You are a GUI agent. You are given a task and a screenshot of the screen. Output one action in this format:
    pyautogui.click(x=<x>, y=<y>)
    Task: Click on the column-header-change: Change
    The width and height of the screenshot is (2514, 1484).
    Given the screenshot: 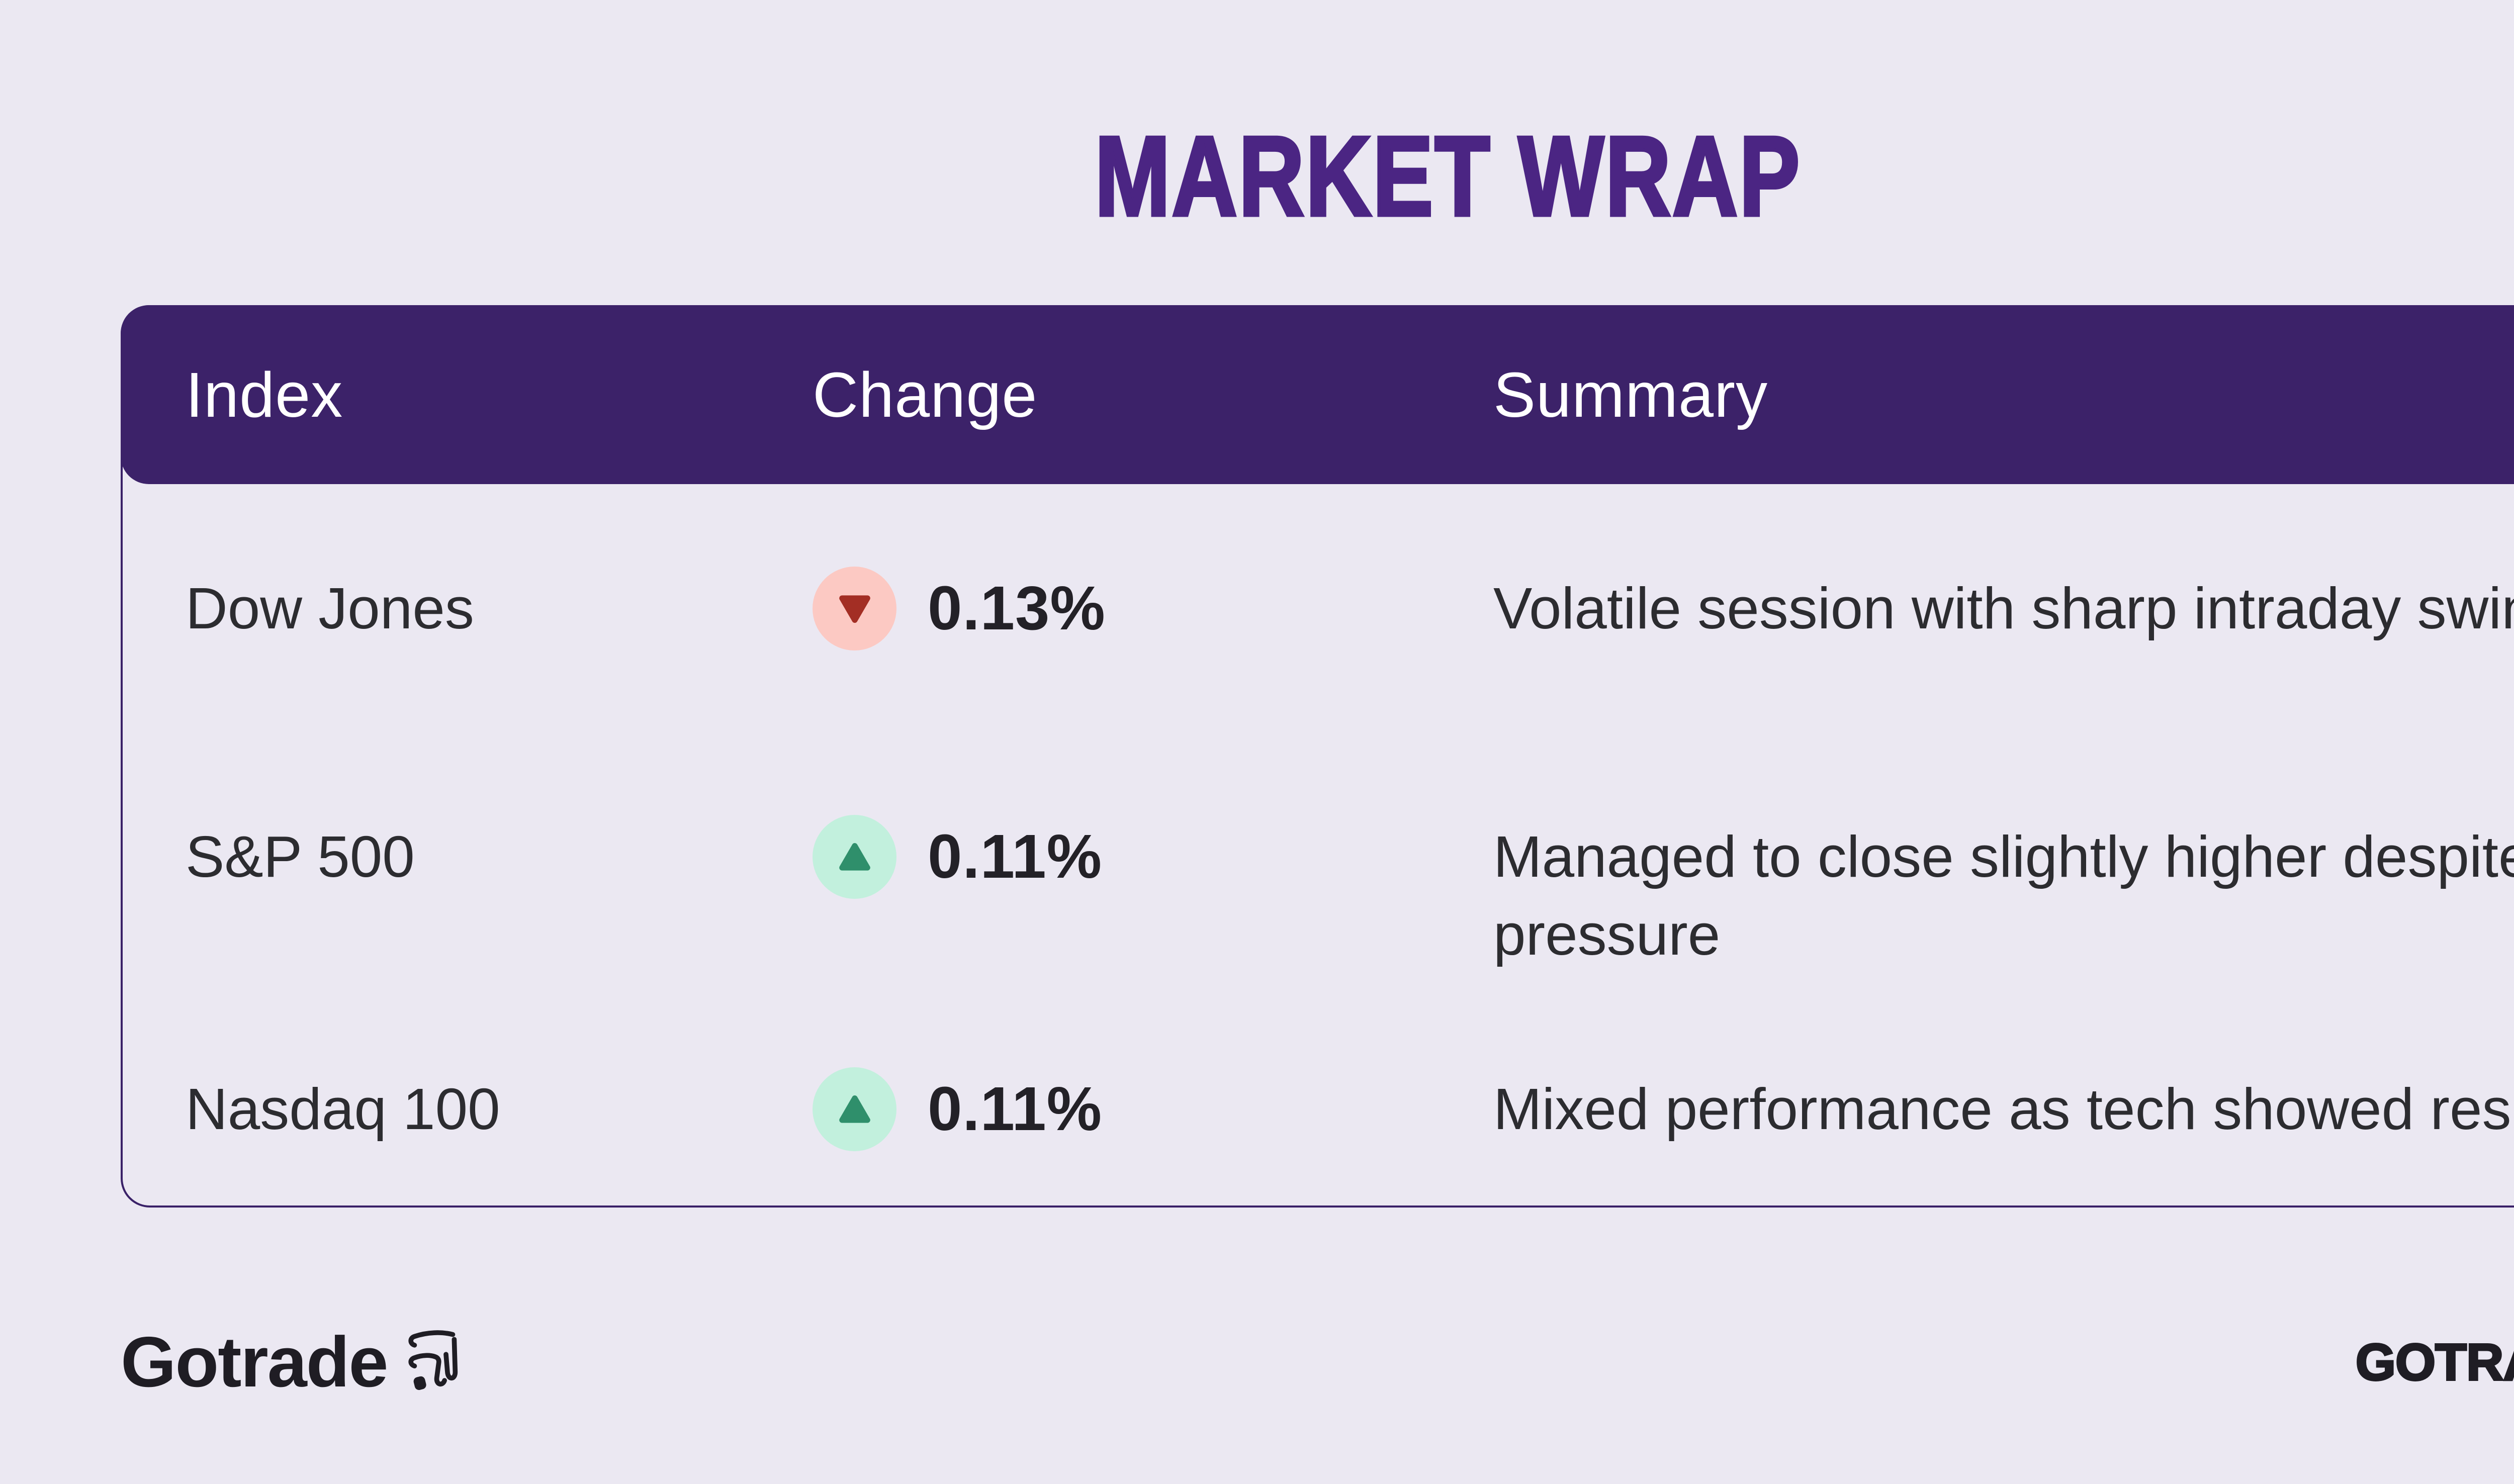 What is the action you would take?
    pyautogui.click(x=926, y=395)
    